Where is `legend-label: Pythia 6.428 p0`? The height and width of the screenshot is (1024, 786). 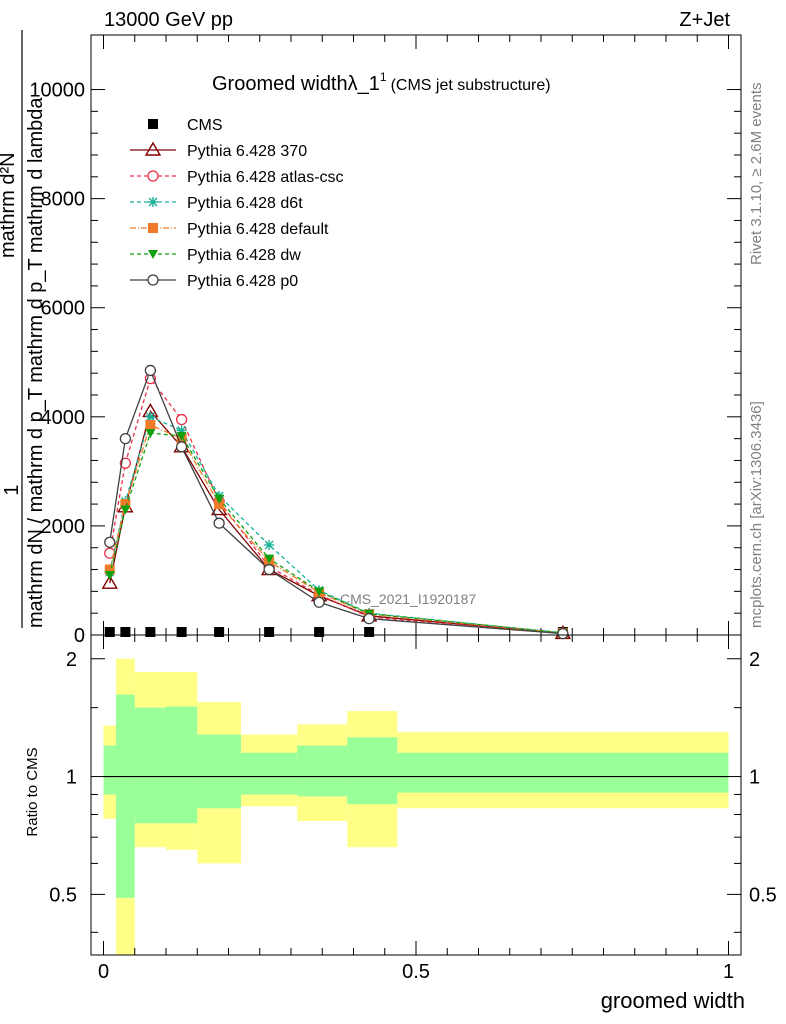
legend-label: Pythia 6.428 p0 is located at coordinates (242, 281).